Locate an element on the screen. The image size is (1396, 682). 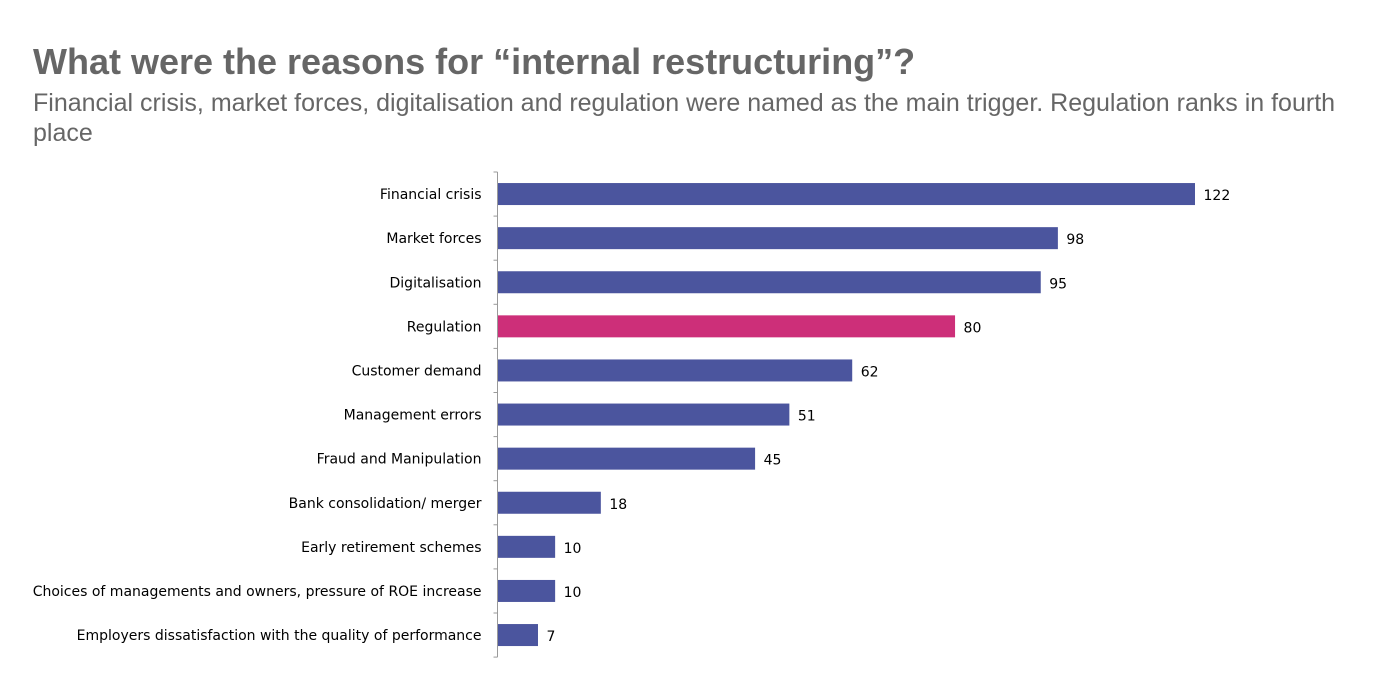
bar-employers-dissatisfaction-with-the-quality-of-performance is located at coordinates (518, 635).